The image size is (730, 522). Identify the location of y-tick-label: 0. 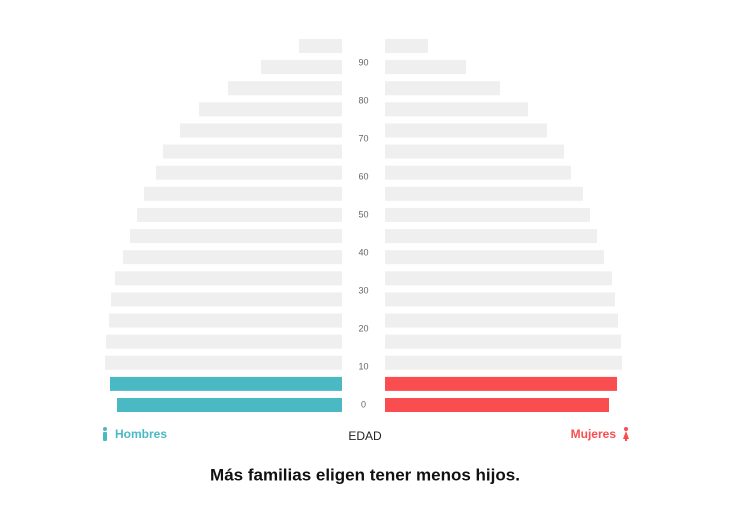
(363, 404).